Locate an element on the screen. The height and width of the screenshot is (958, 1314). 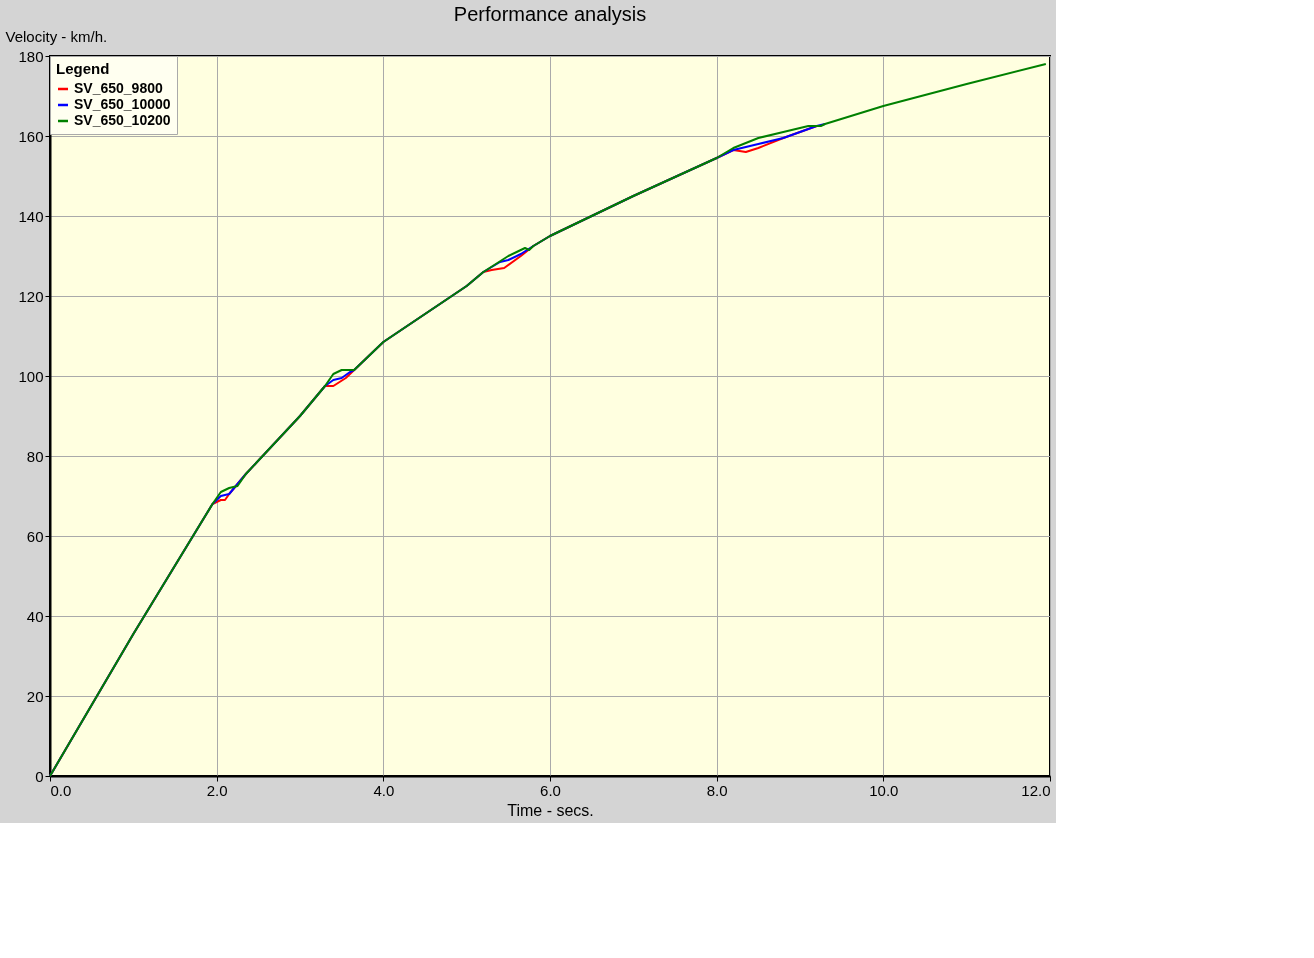
legend-label: SV_650_10200 is located at coordinates (122, 120).